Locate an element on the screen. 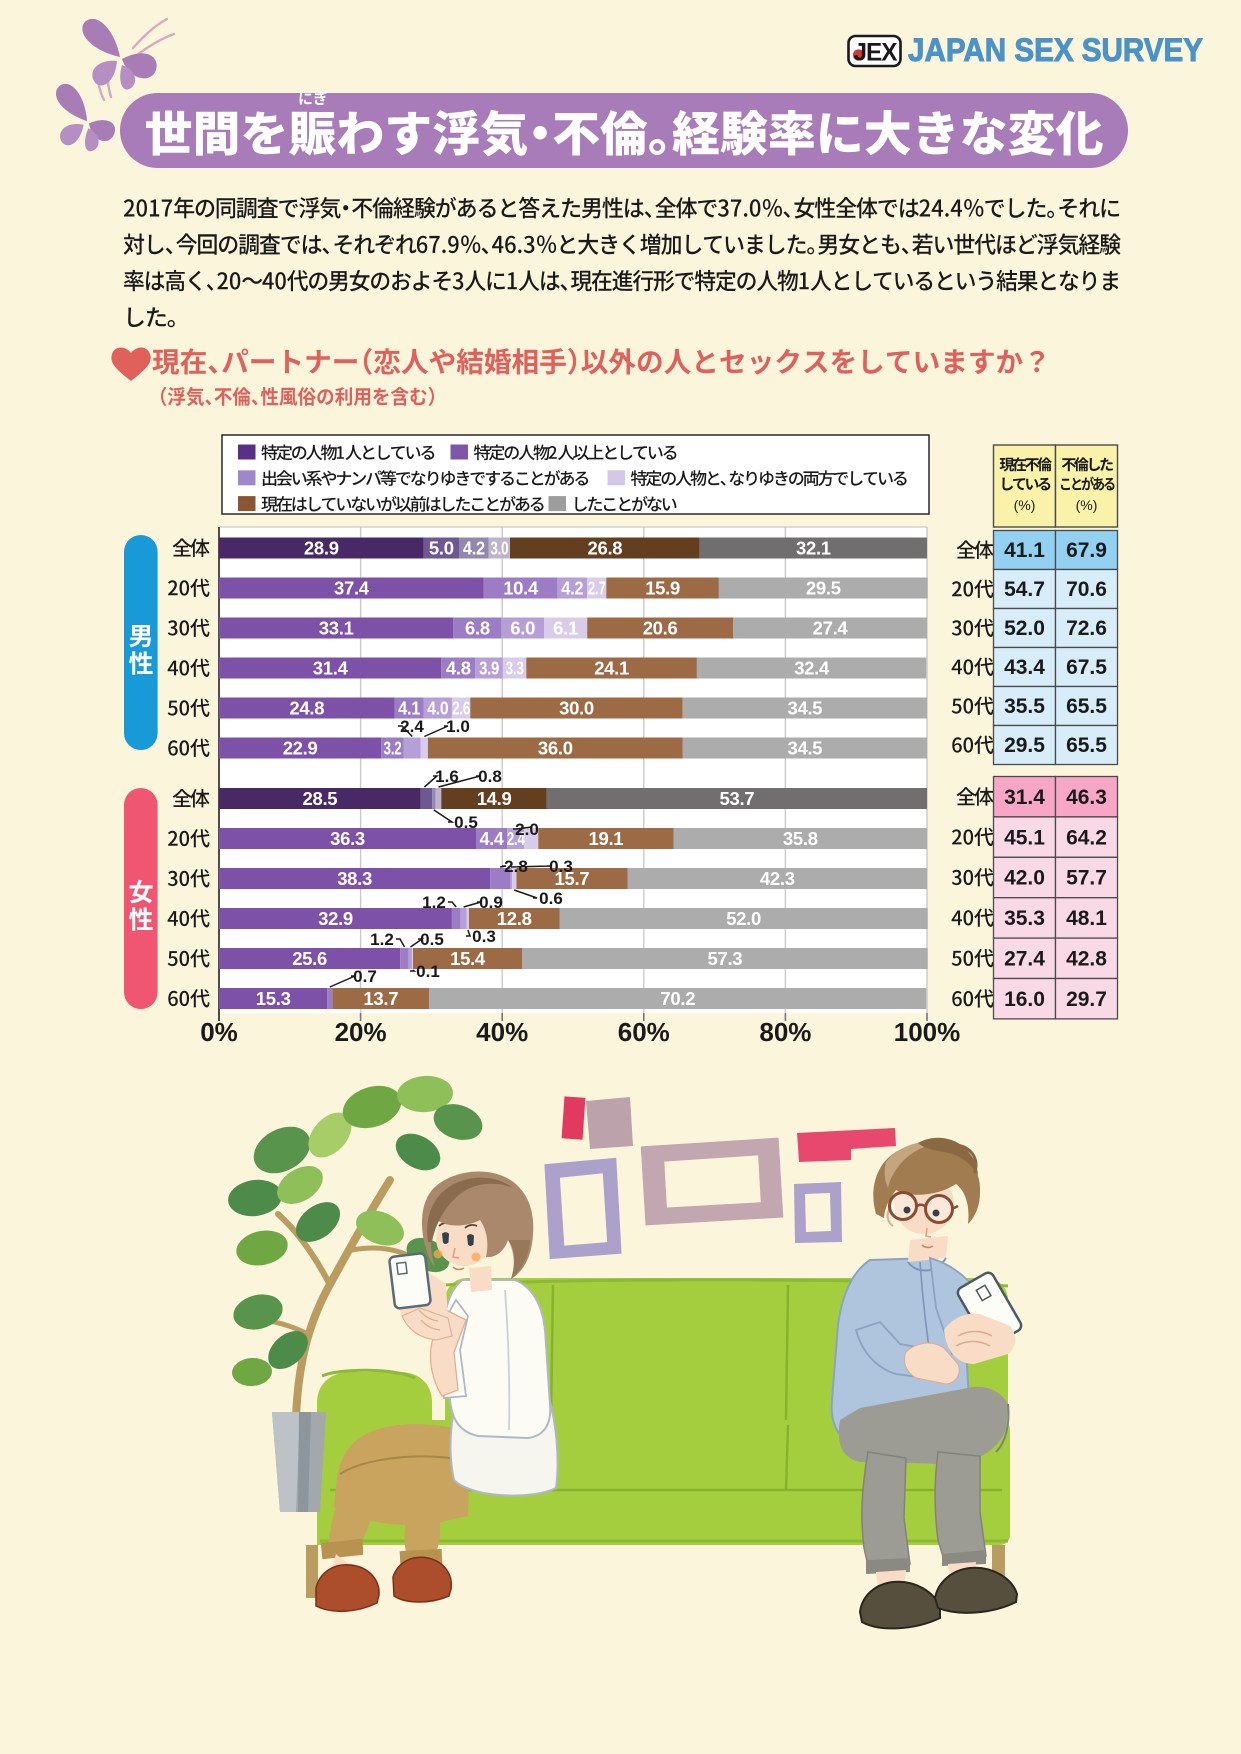  svg-text: 28.5 is located at coordinates (319, 798).